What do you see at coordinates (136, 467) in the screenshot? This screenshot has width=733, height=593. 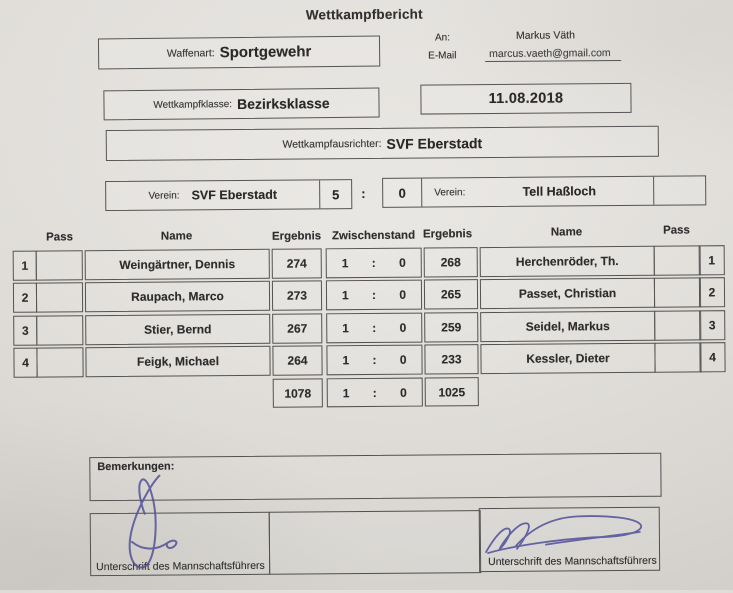 I see `bemerkungen-label: Bemerkungen:` at bounding box center [136, 467].